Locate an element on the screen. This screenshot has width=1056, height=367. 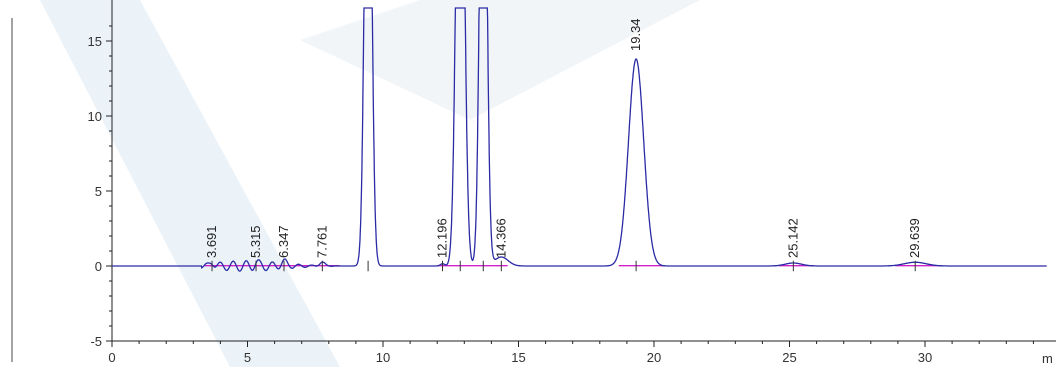
x-axis-unit-label: m is located at coordinates (1047, 358).